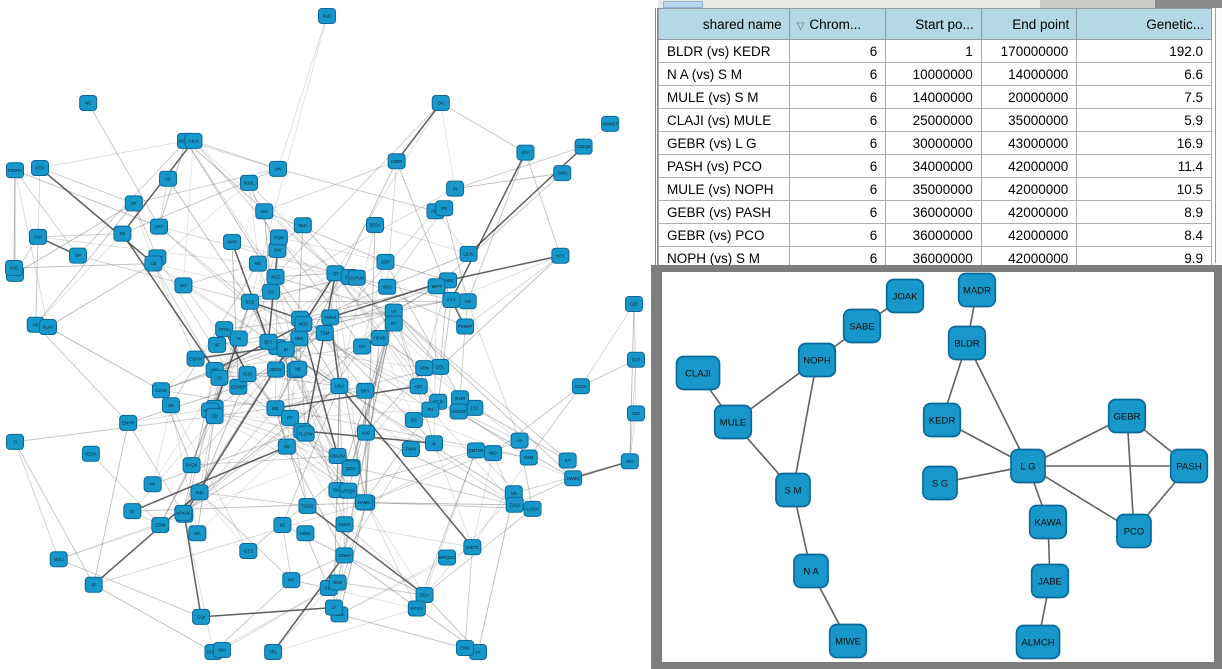 This screenshot has width=1222, height=669. Describe the element at coordinates (1028, 466) in the screenshot. I see `subnetwork-node-LG: L G` at that location.